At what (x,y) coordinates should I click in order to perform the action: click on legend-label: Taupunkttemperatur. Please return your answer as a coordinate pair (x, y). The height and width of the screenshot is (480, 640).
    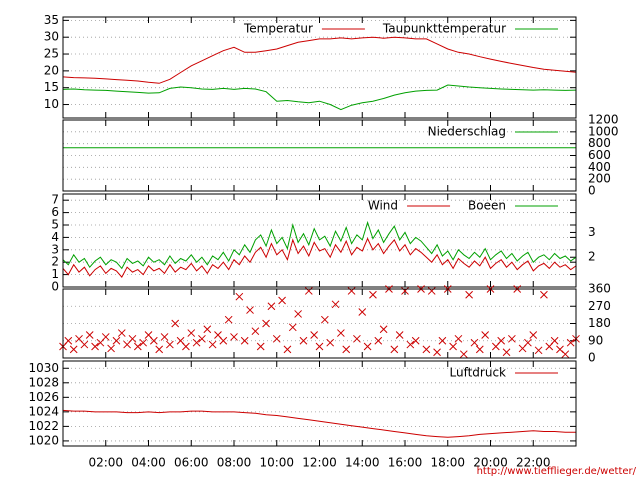
    Looking at the image, I should click on (444, 29).